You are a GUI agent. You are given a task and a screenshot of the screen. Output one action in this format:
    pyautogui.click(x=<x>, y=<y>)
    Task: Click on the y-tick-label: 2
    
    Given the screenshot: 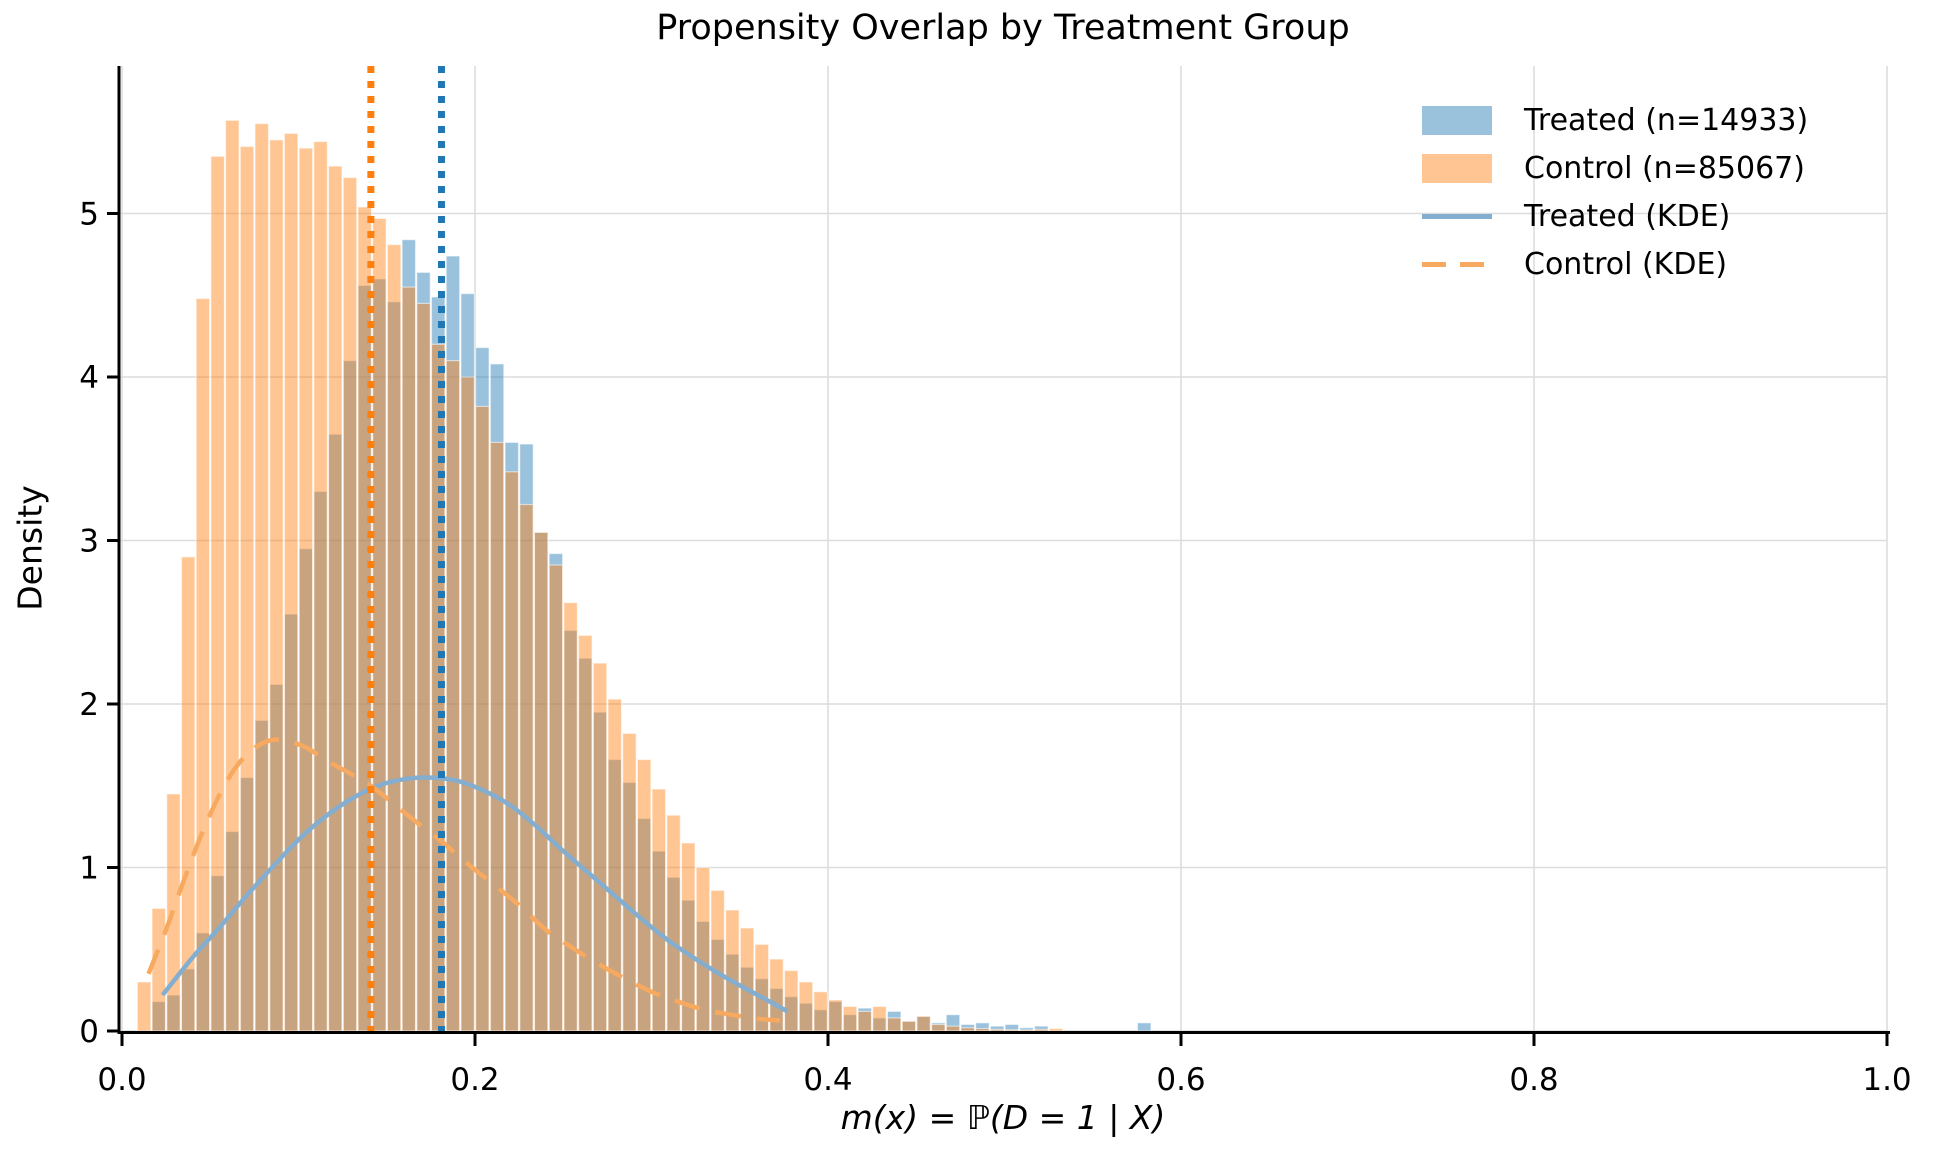 What is the action you would take?
    pyautogui.click(x=89, y=705)
    